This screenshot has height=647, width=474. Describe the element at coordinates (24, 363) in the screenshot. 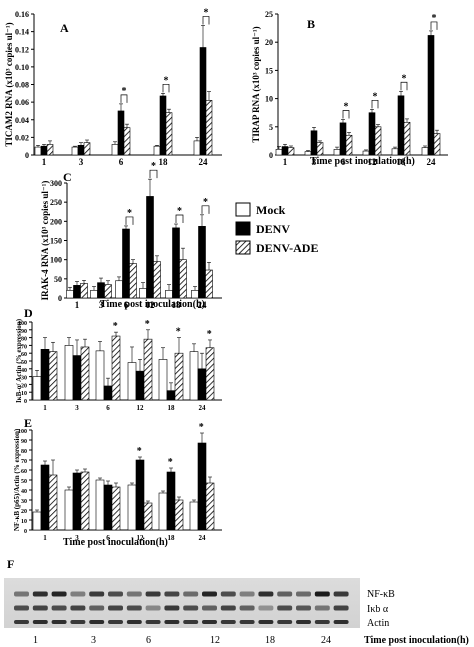

I see `y-tick-label-d: 50` at that location.